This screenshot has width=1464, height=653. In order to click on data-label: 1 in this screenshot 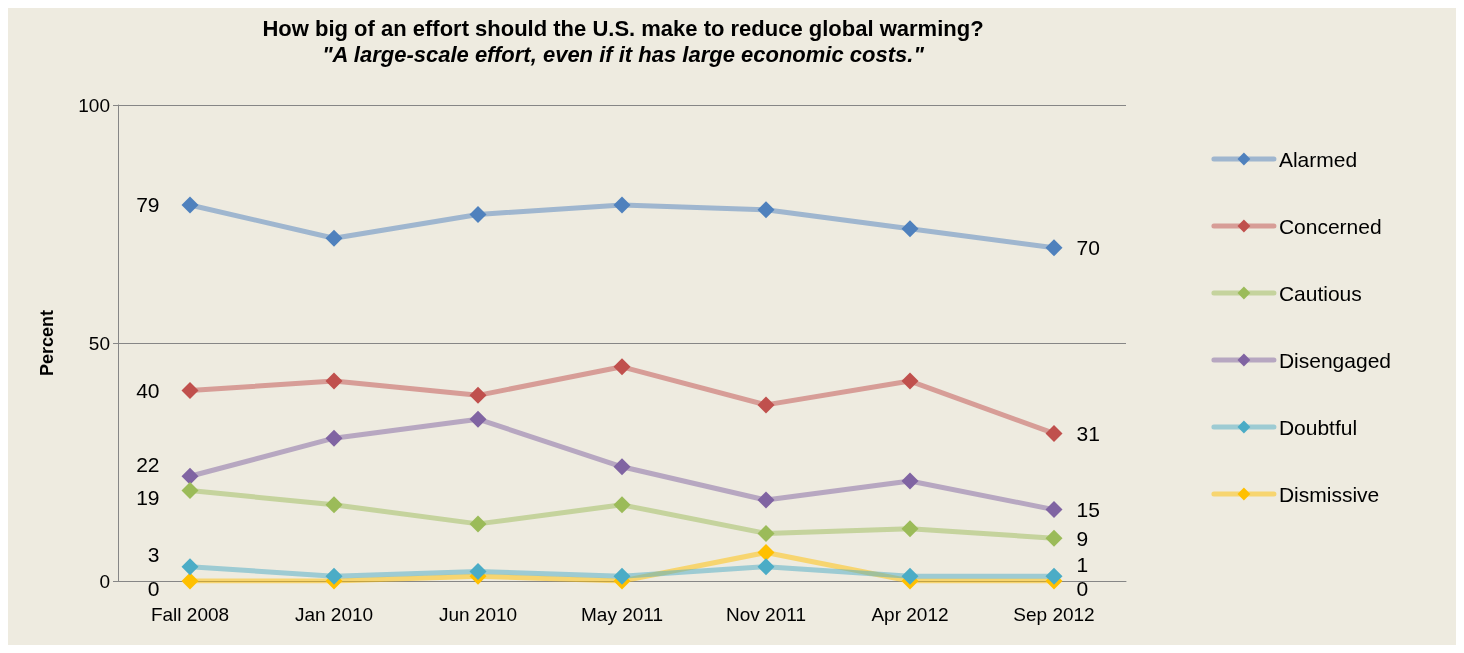, I will do `click(1082, 564)`.